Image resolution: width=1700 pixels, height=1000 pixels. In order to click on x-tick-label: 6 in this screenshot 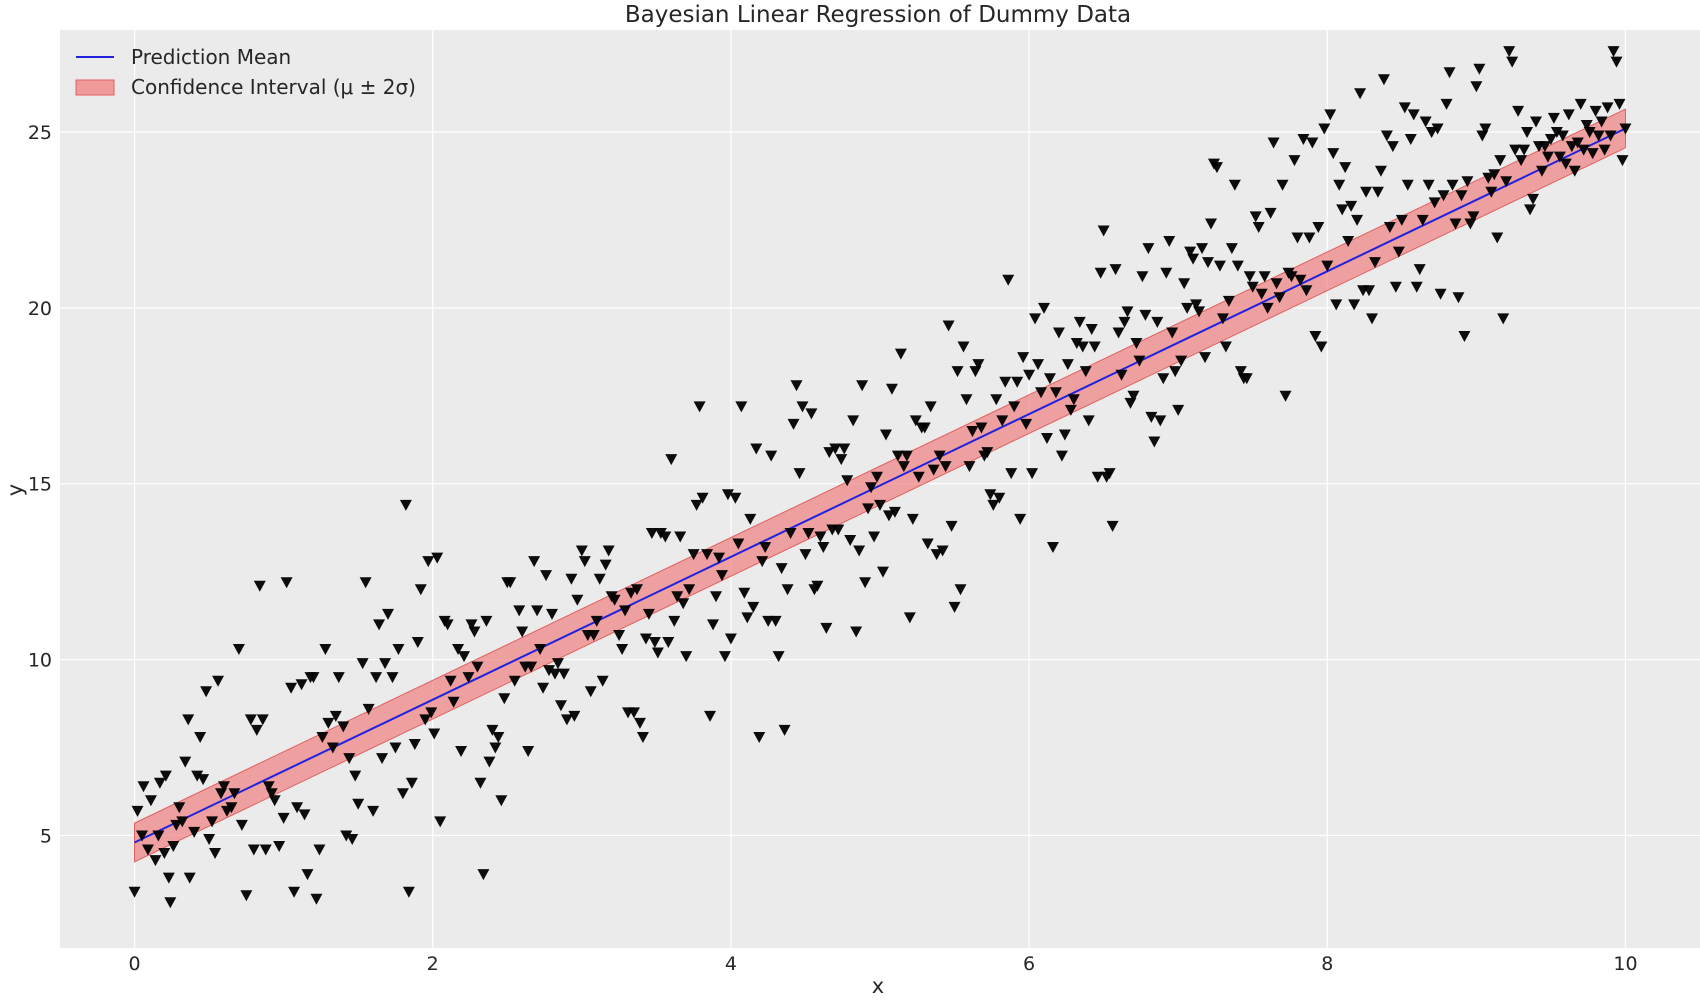, I will do `click(1029, 964)`.